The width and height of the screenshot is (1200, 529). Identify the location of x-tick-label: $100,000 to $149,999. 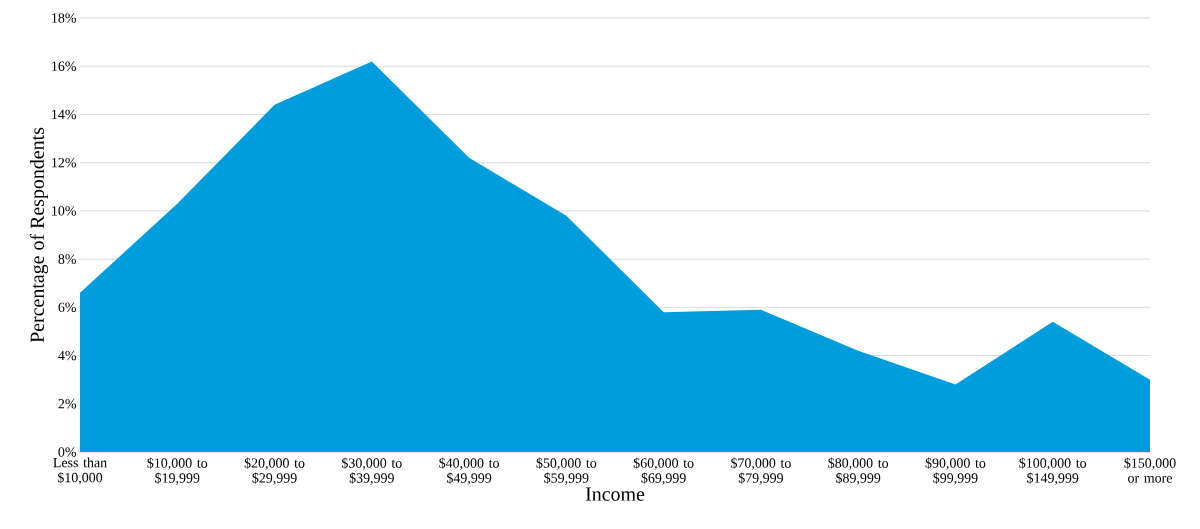
(1053, 471).